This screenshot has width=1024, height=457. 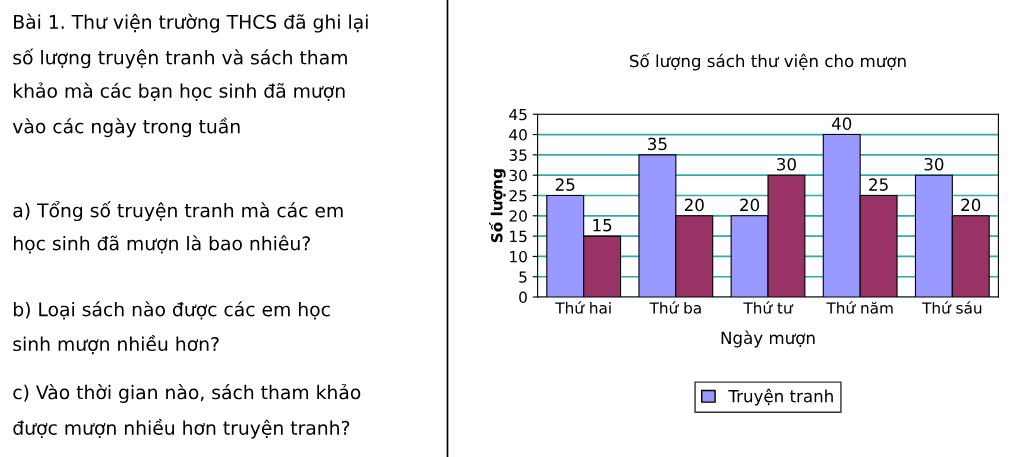 What do you see at coordinates (190, 75) in the screenshot?
I see `text: Bài 1. Thư viện trường THCS đã ghi lại số lượng truyện tranh và sách tham khảo mà các bạn học sinh đã mượn vào các ngày trong tuần` at bounding box center [190, 75].